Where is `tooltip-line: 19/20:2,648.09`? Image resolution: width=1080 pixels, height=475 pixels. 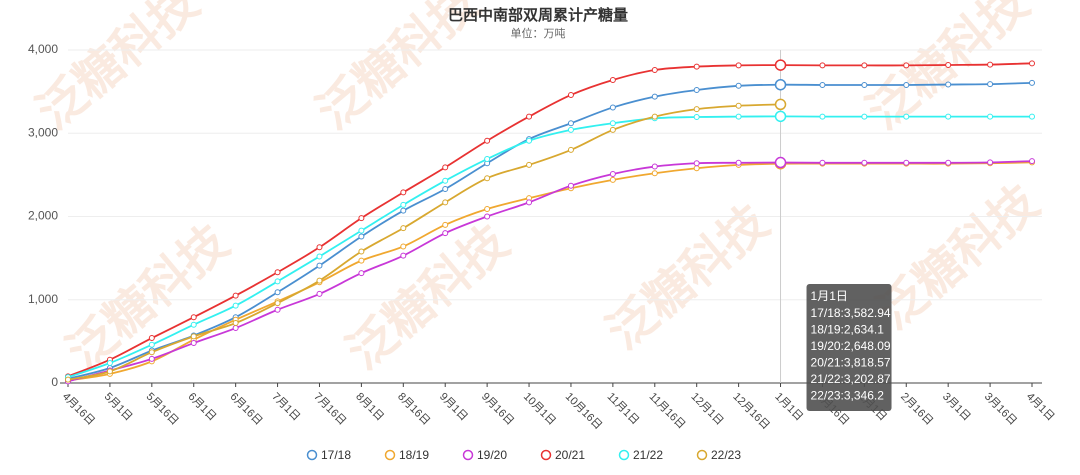
tooltip-line: 19/20:2,648.09 is located at coordinates (851, 346).